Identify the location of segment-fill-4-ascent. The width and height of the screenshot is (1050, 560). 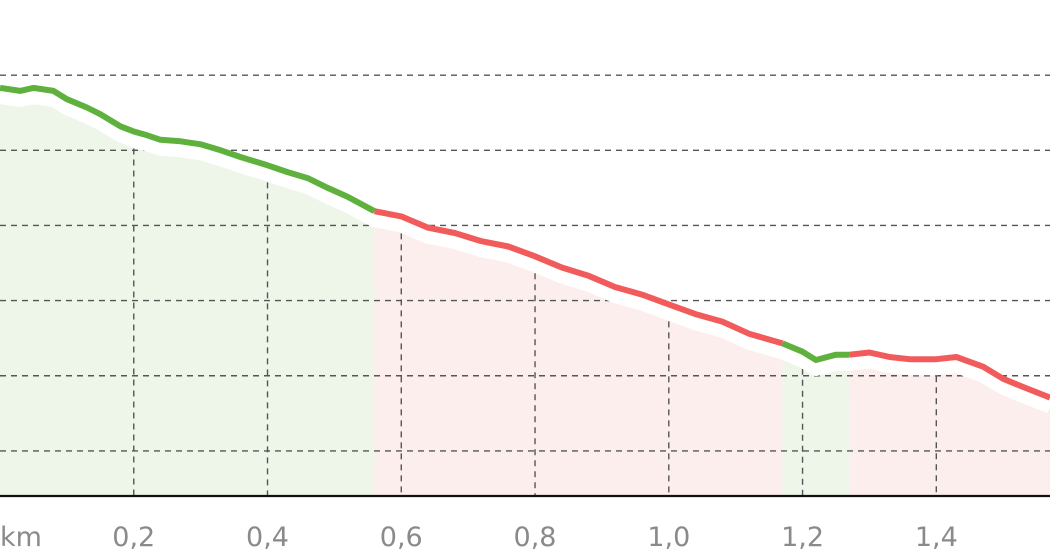
(949, 424).